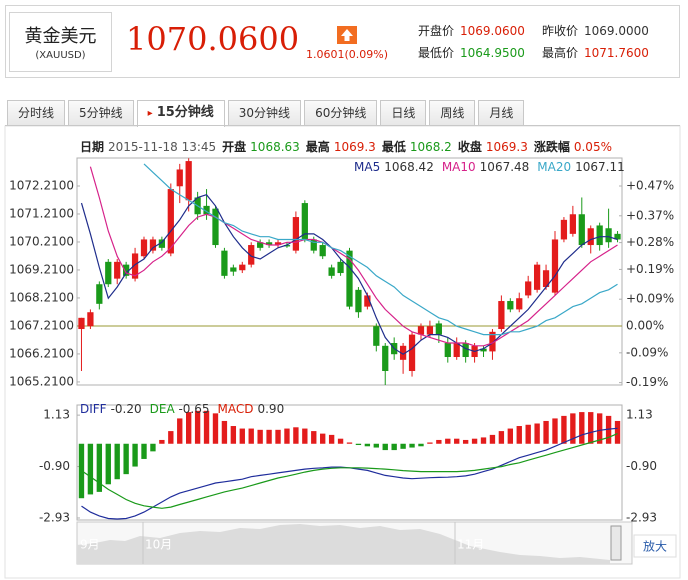 Image resolution: width=688 pixels, height=580 pixels. What do you see at coordinates (471, 52) in the screenshot?
I see `stat: 最低价 1064.9500` at bounding box center [471, 52].